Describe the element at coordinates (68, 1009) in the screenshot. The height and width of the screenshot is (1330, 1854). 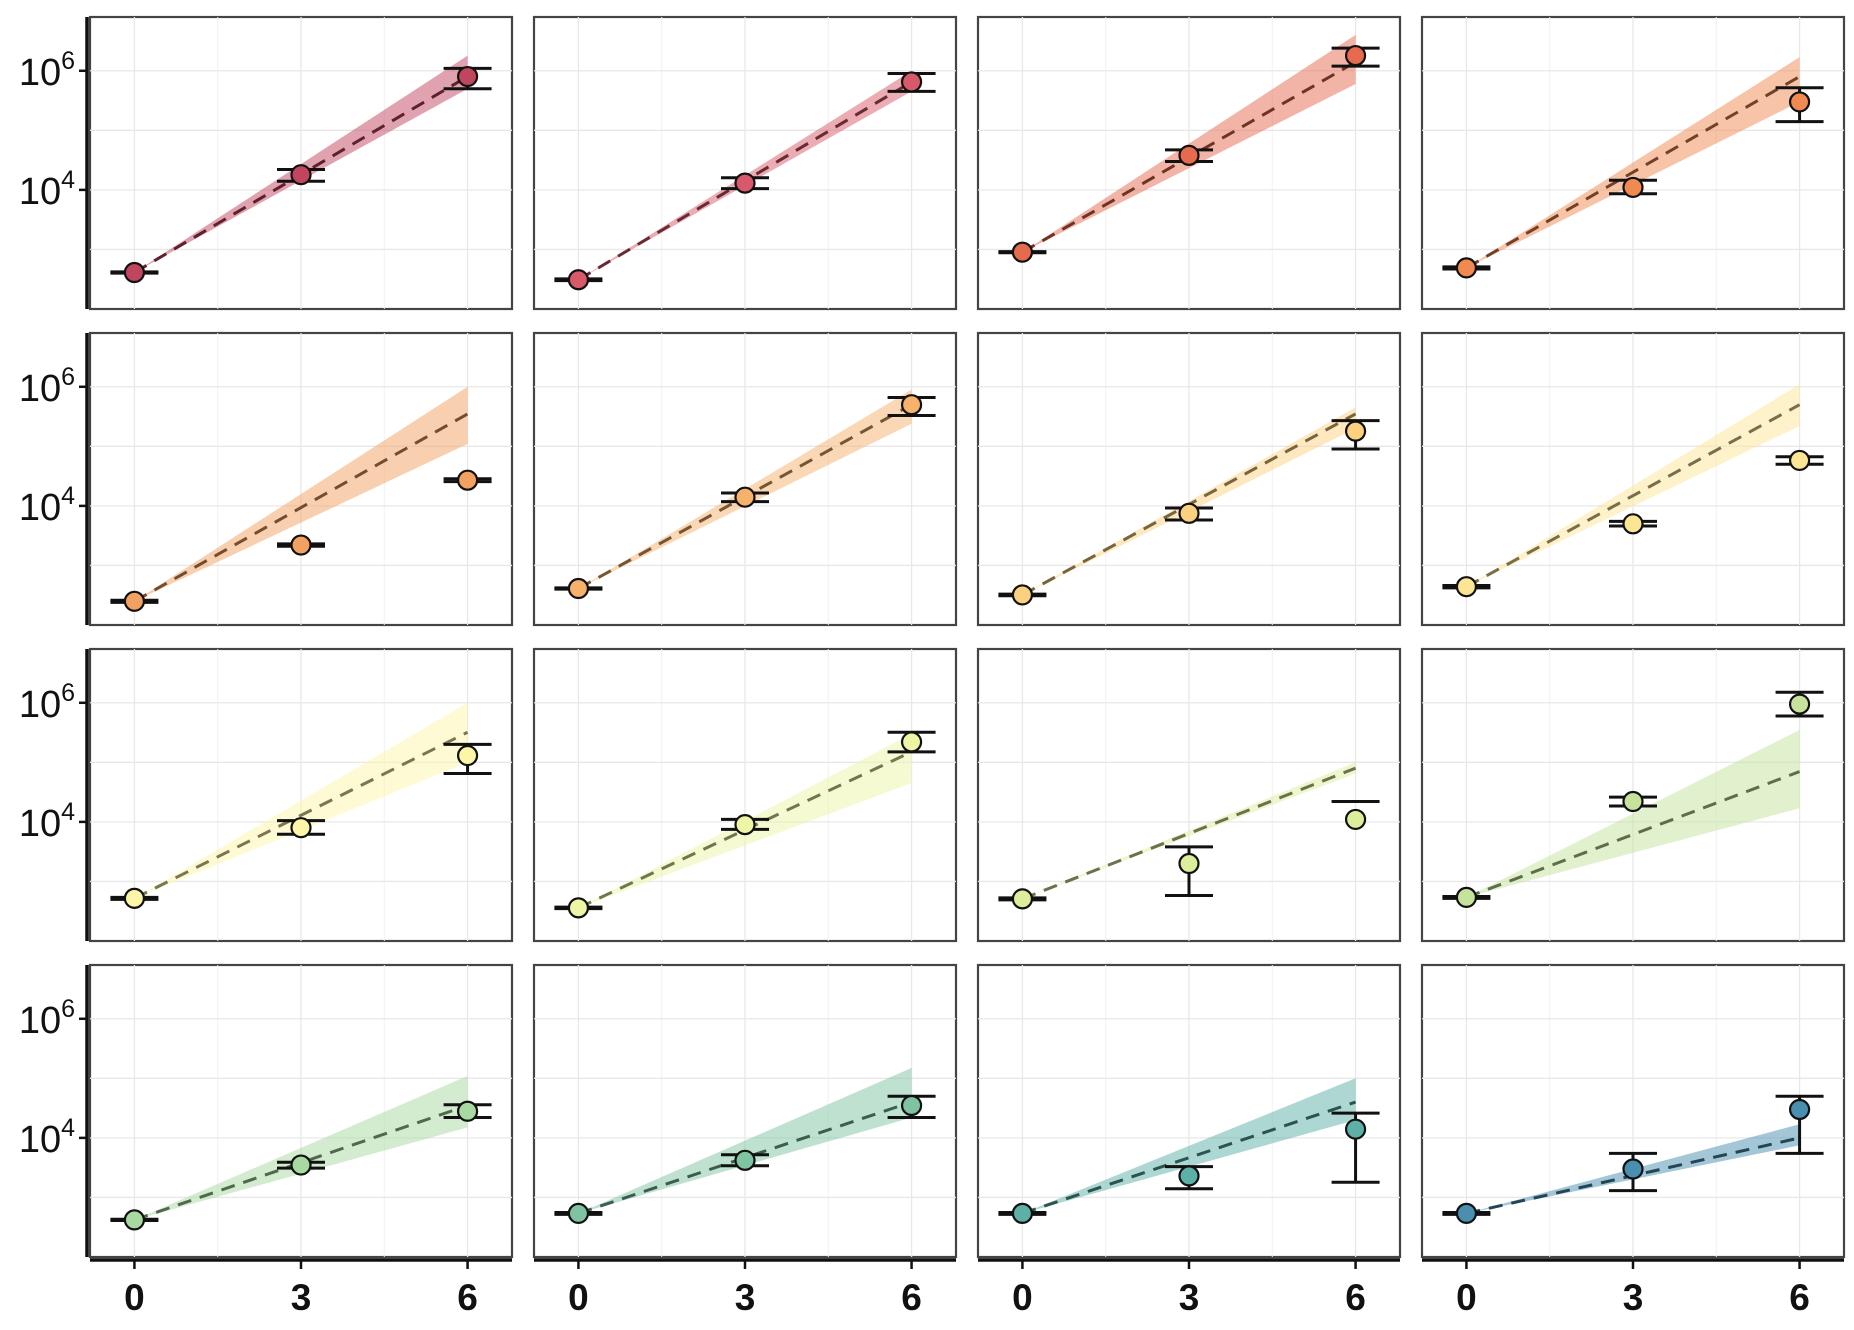
I see `y-tick-label-exponent: 6` at that location.